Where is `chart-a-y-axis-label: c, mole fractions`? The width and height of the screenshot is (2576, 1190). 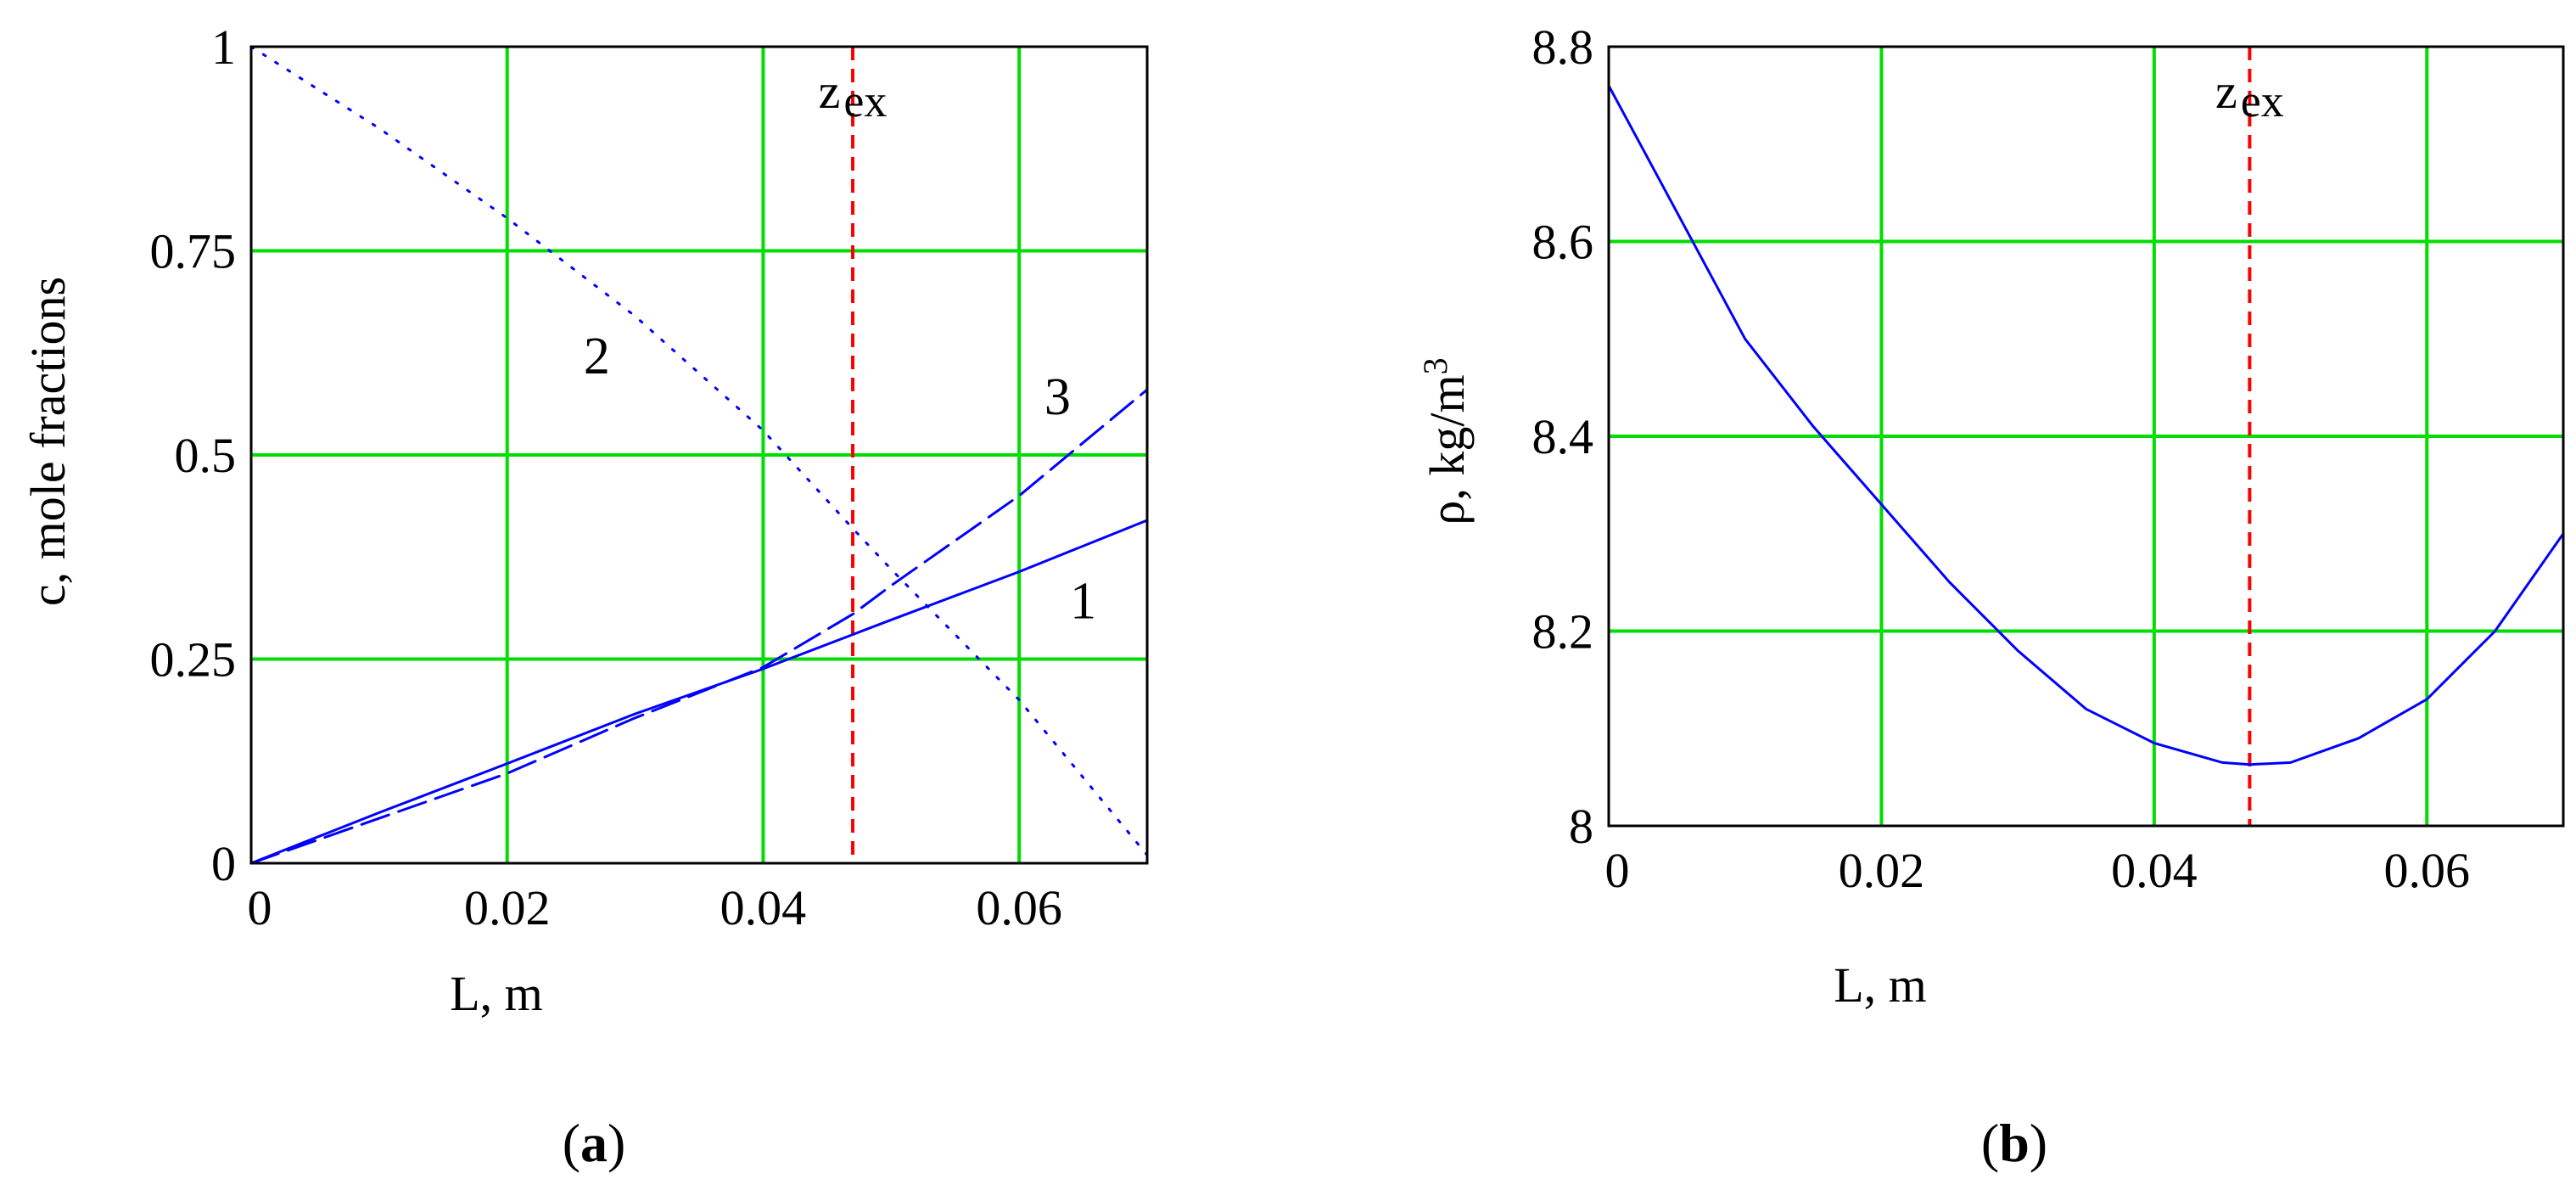
chart-a-y-axis-label: c, mole fractions is located at coordinates (48, 441).